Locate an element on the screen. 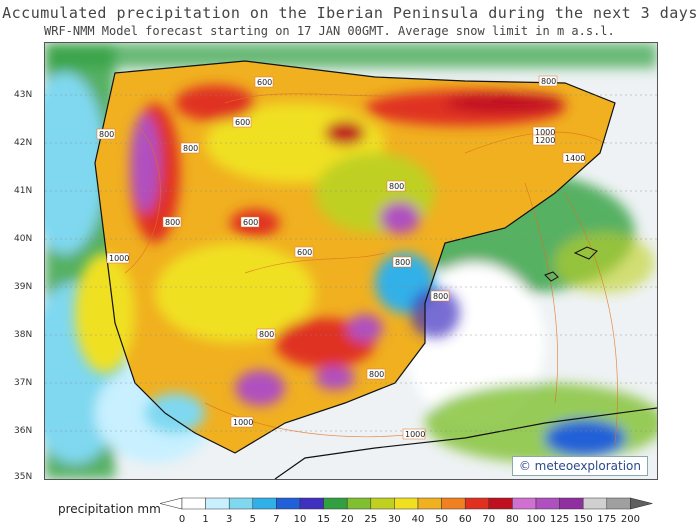  legend-tick-label: 175 is located at coordinates (606, 519).